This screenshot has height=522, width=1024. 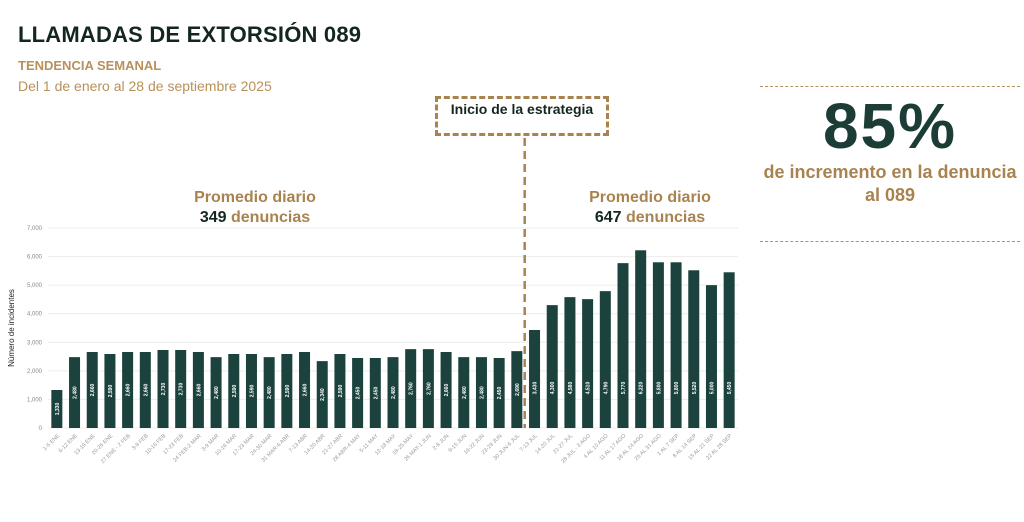 I want to click on bar-value-label: 2,690, so click(x=518, y=389).